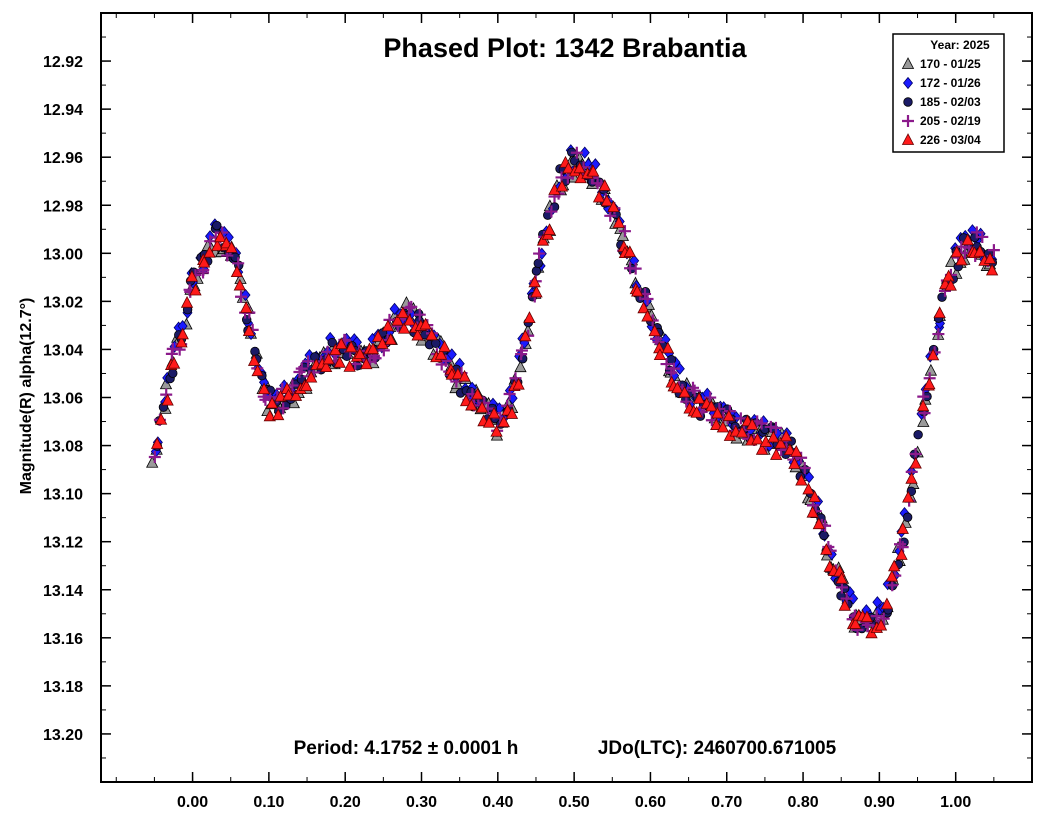 The width and height of the screenshot is (1050, 827). What do you see at coordinates (950, 140) in the screenshot?
I see `legend-label: 226 - 03/04` at bounding box center [950, 140].